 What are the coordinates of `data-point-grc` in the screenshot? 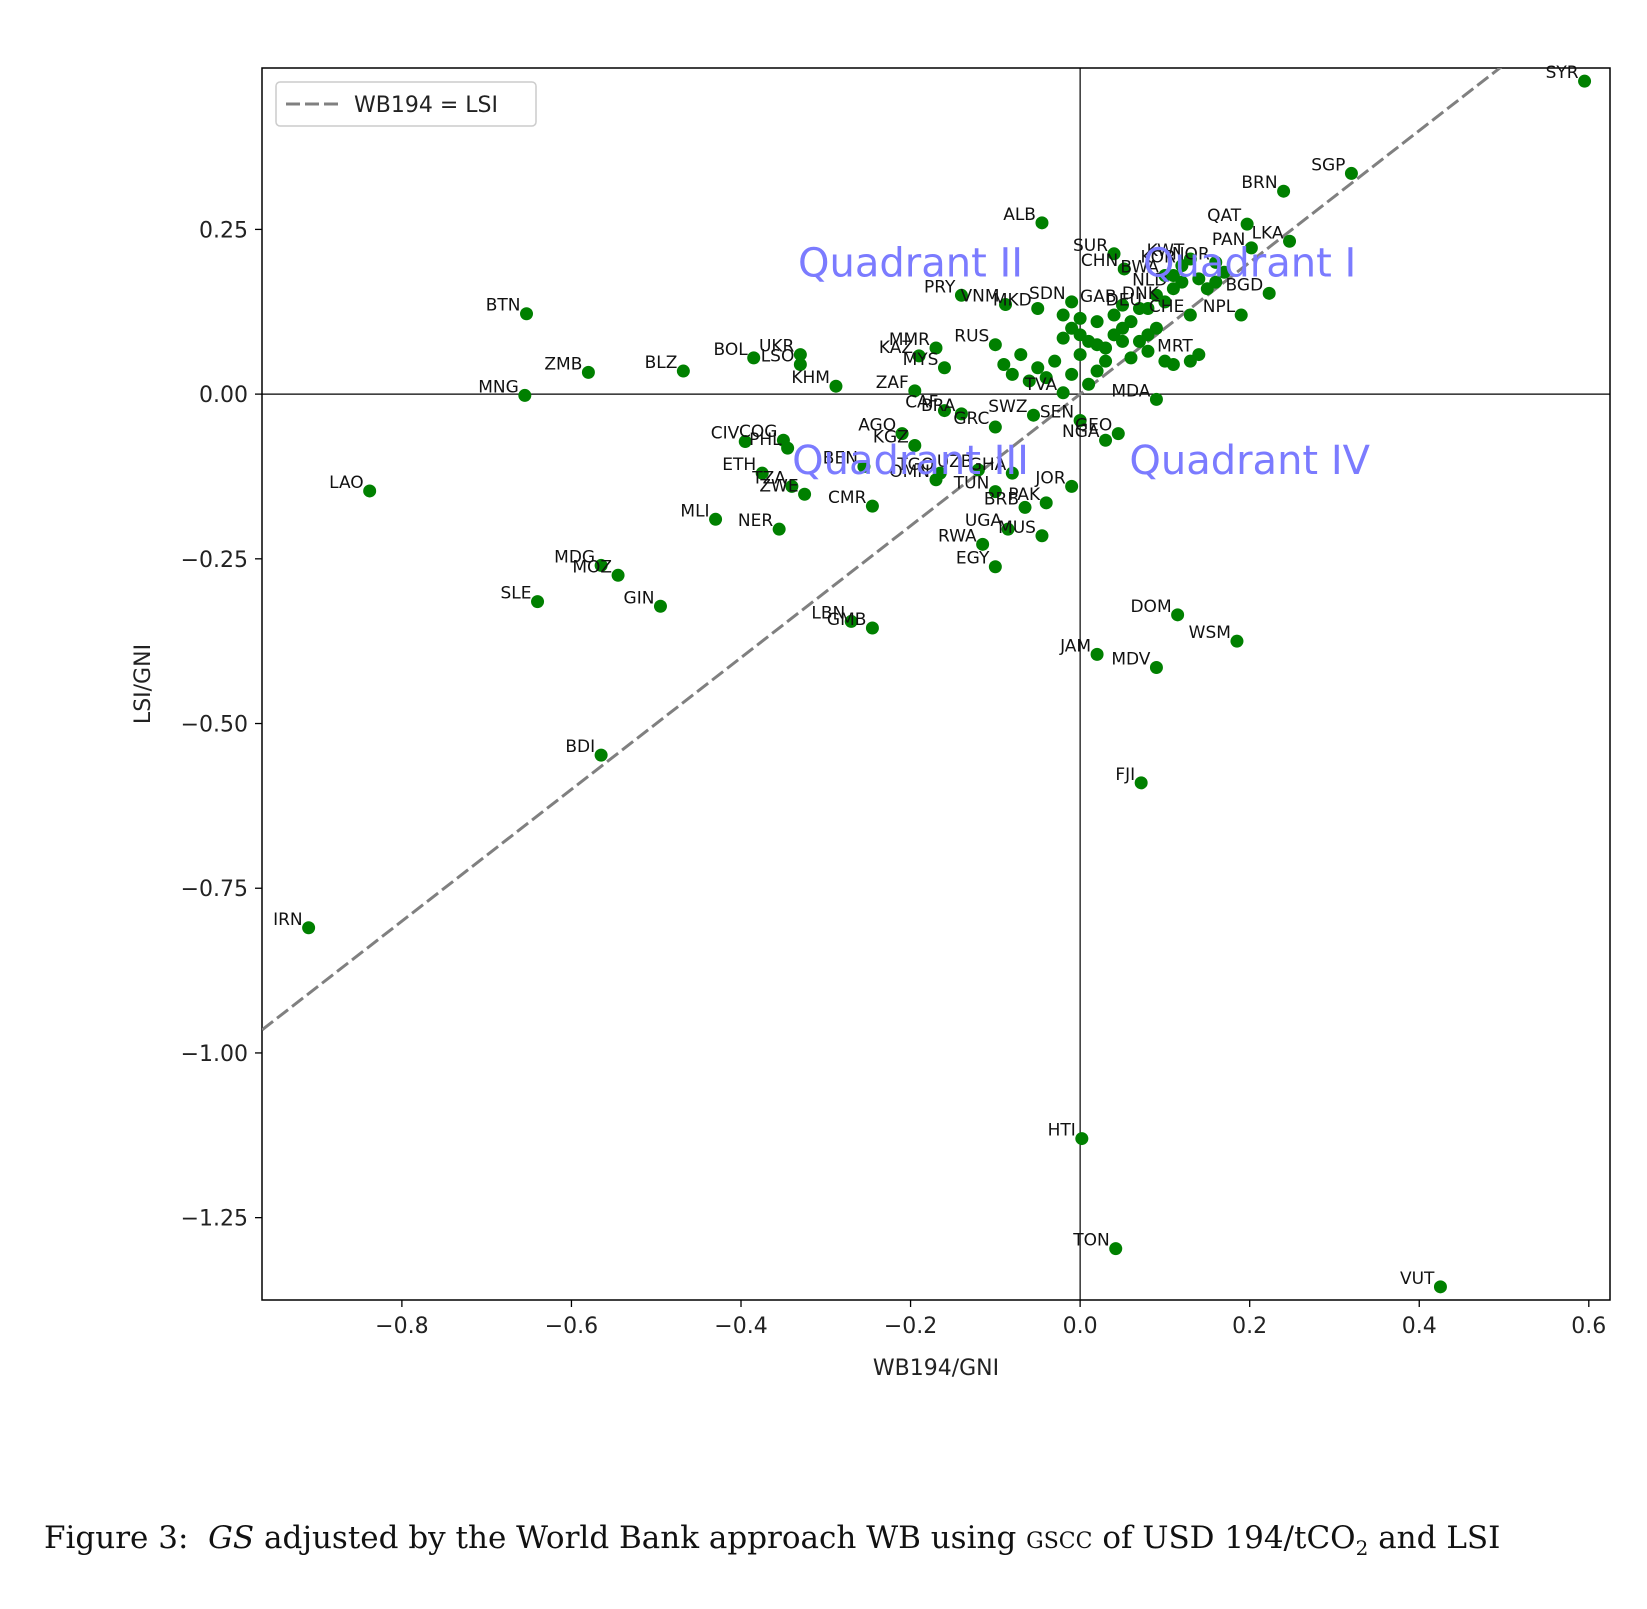 It's located at (995, 427).